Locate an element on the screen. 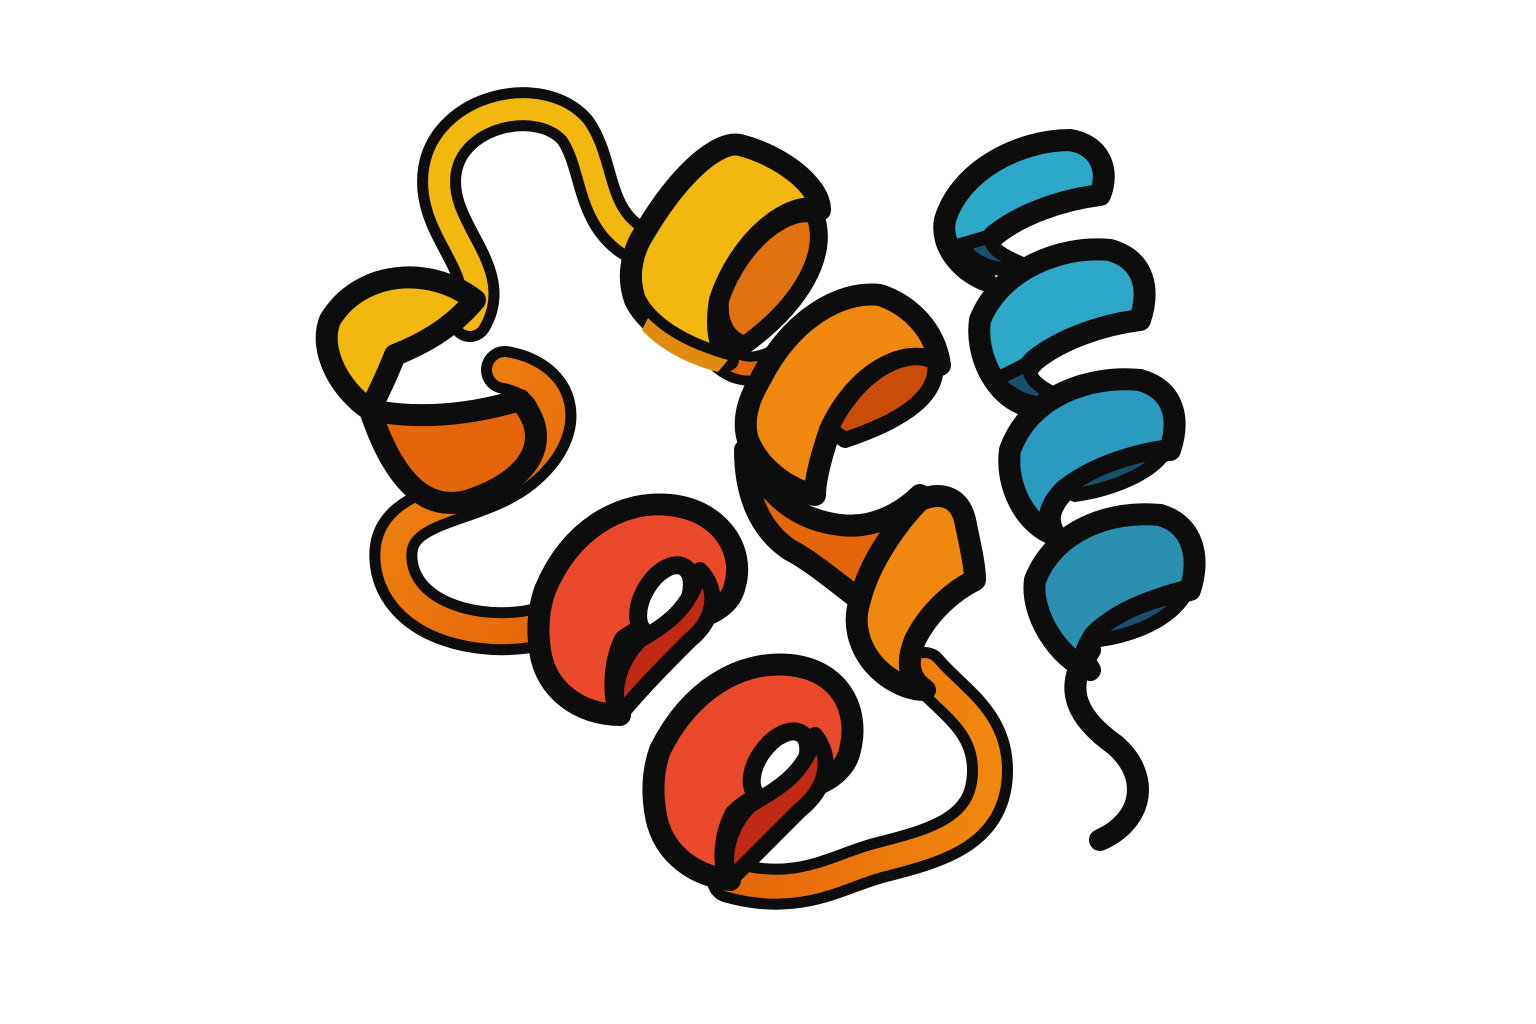 This screenshot has width=1536, height=1024. helix-a-upper-ribbon is located at coordinates (725, 252).